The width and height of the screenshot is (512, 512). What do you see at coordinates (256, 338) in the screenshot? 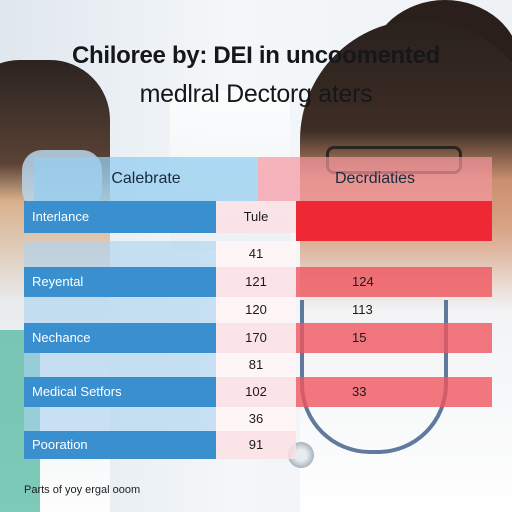
I see `table-row-mid: 170` at bounding box center [256, 338].